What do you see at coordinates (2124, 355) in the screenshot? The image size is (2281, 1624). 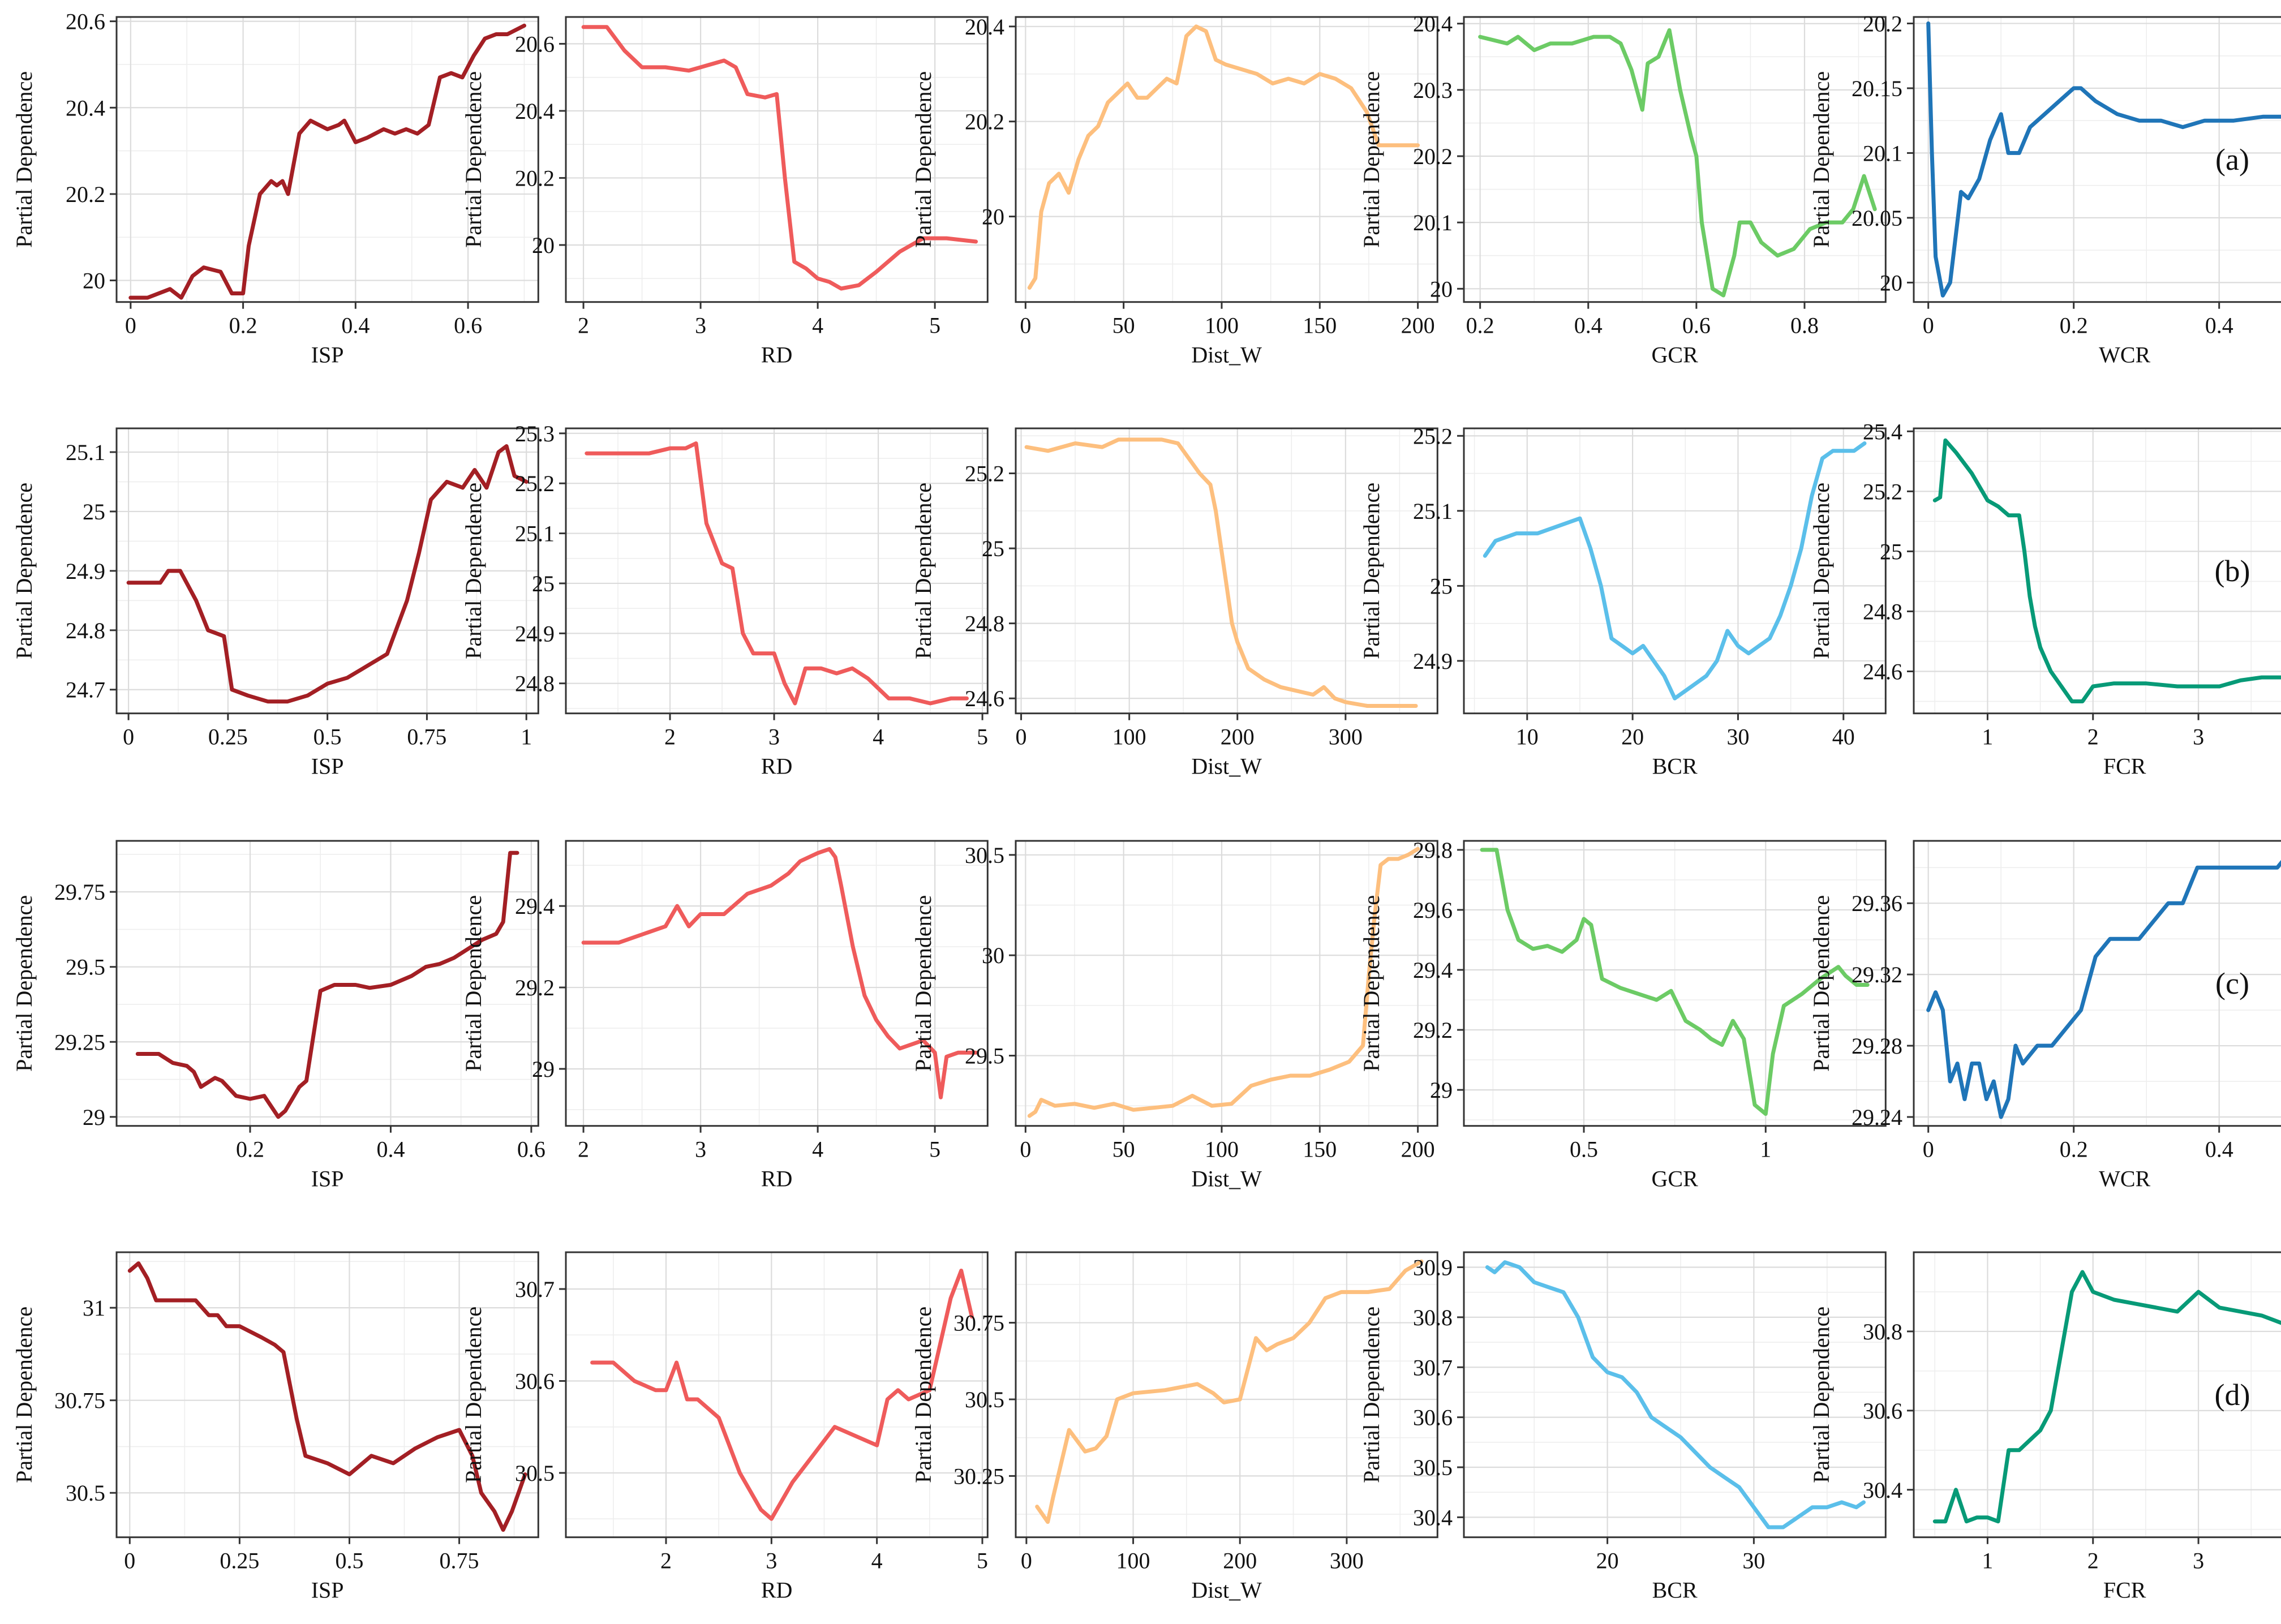 I see `x-axis-title: WCR` at bounding box center [2124, 355].